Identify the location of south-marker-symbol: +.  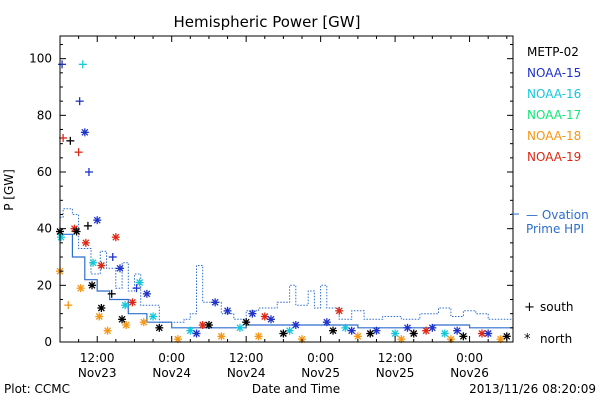
(529, 307).